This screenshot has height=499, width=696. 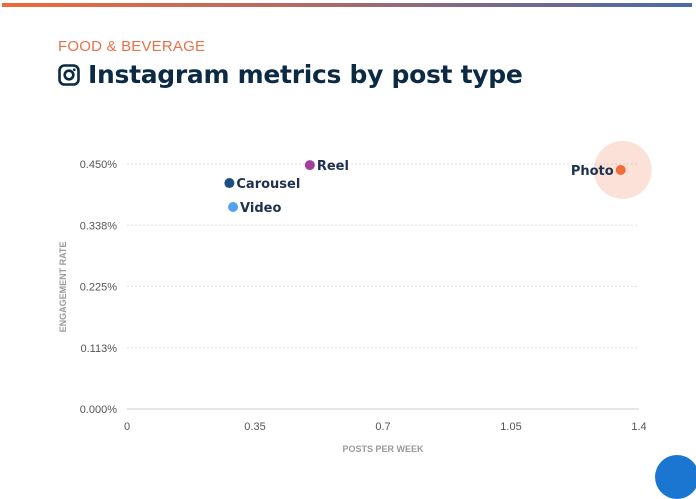 What do you see at coordinates (99, 410) in the screenshot?
I see `y-tick-label: 0.000%` at bounding box center [99, 410].